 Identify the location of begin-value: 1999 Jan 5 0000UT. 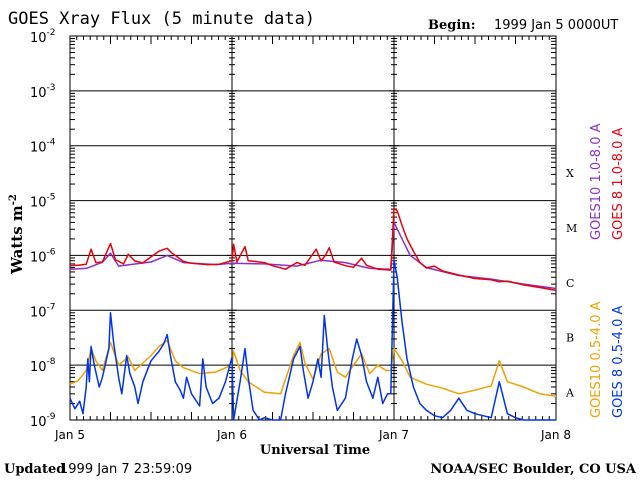
(556, 25).